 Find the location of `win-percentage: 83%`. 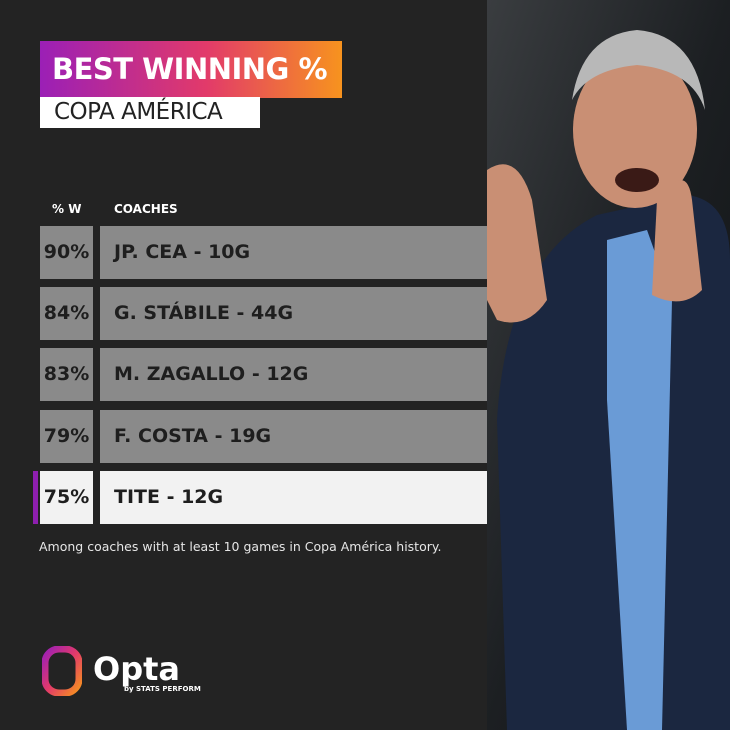

win-percentage: 83% is located at coordinates (66, 375).